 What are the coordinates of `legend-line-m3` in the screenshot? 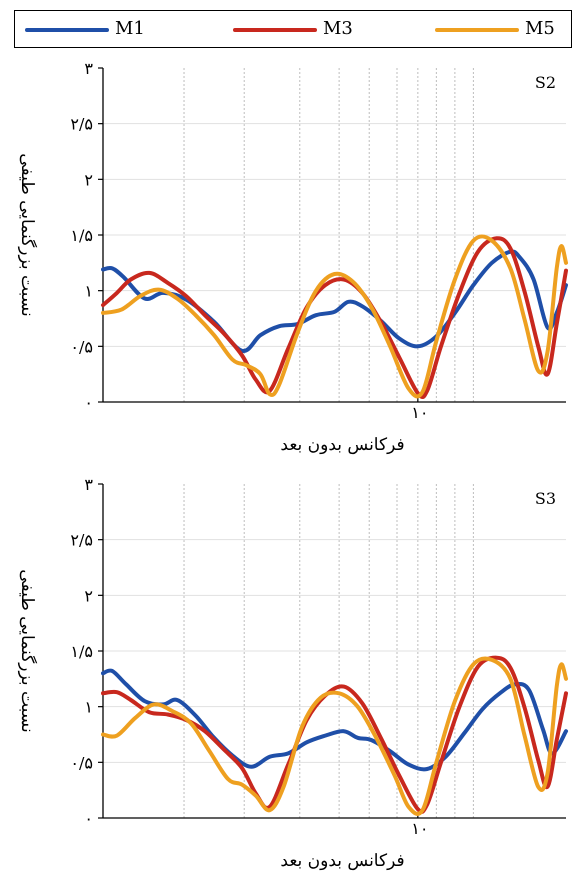 It's located at (275, 30).